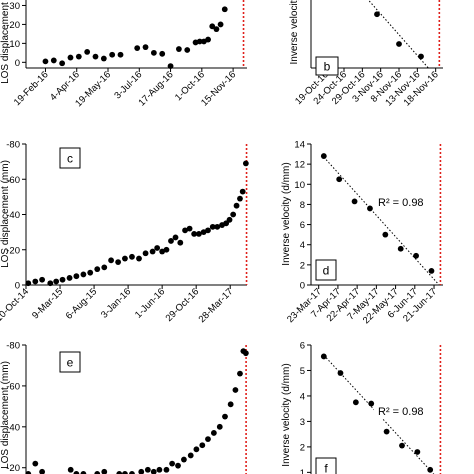 This screenshot has width=474, height=474. I want to click on annotation-bg-d, so click(404, 202).